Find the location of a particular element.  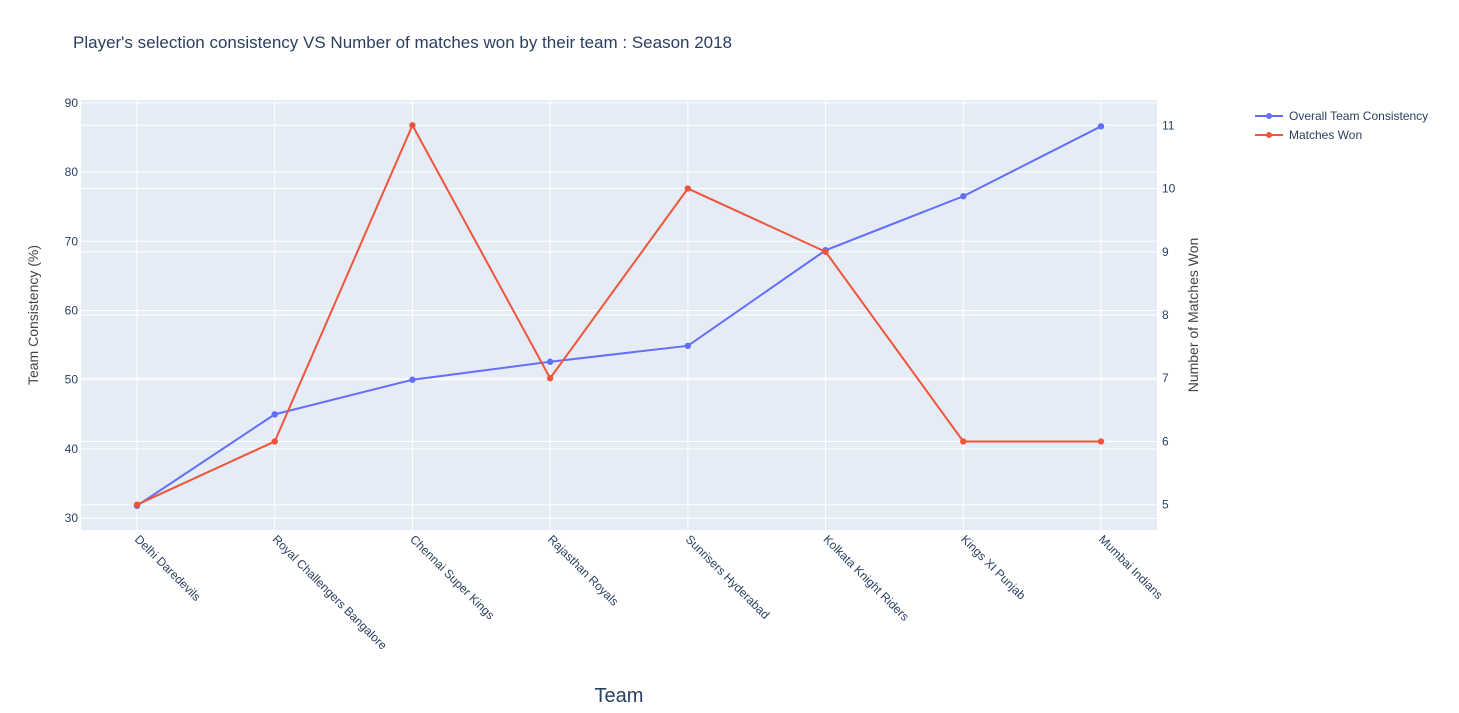

y-tick-label-left: 70 is located at coordinates (72, 241).